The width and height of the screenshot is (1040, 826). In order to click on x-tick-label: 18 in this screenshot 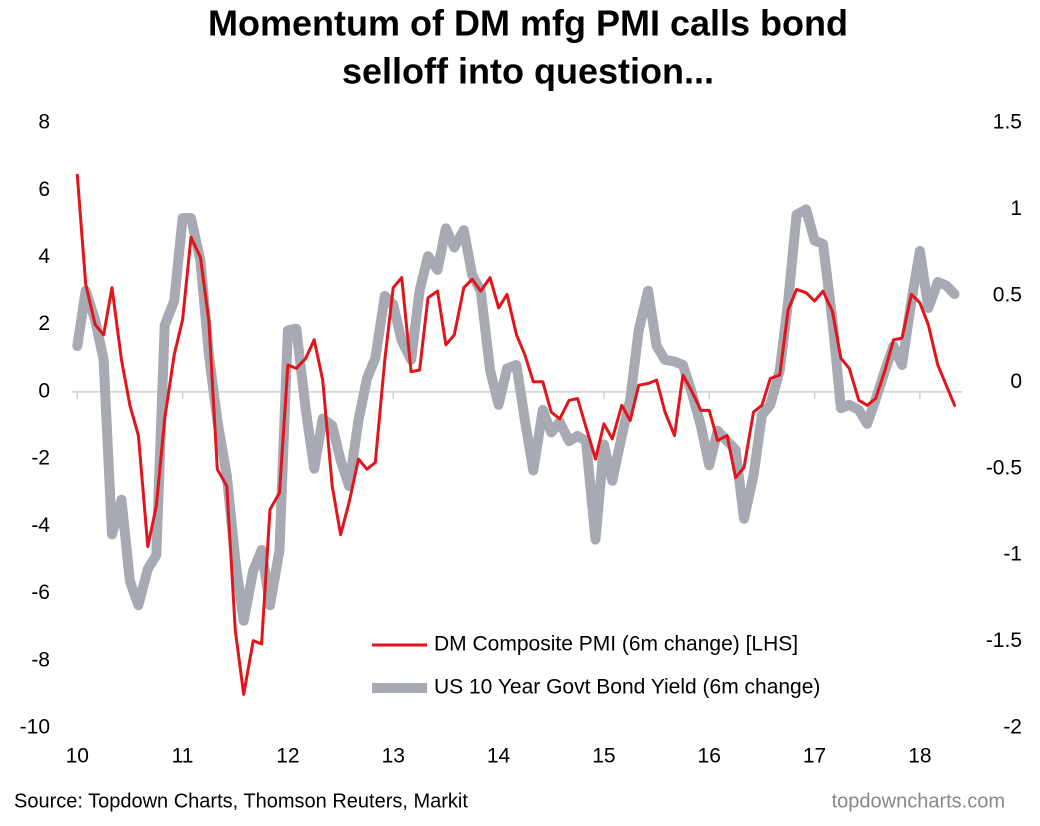, I will do `click(919, 756)`.